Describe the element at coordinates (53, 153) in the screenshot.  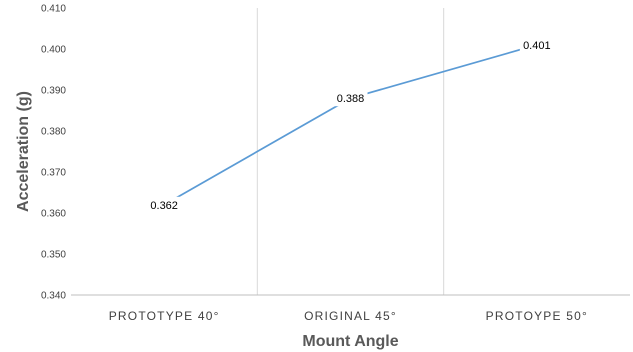
I see `y-axis-tick-labels: 0.340 0.350 0.360 0.370 0.380 0.390 0.400 0.410` at that location.